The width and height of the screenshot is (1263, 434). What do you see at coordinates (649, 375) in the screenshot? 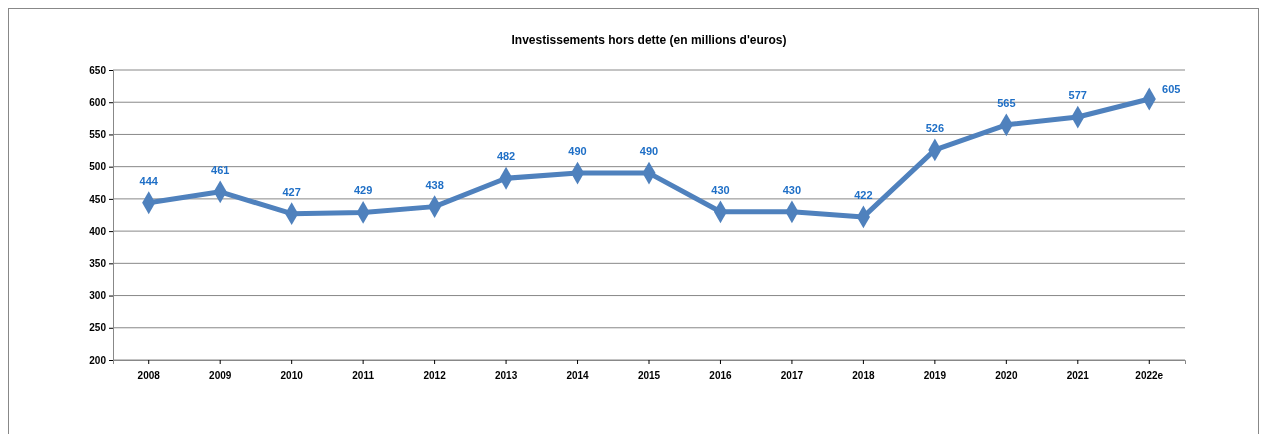
I see `x-tick-label: 2015` at bounding box center [649, 375].